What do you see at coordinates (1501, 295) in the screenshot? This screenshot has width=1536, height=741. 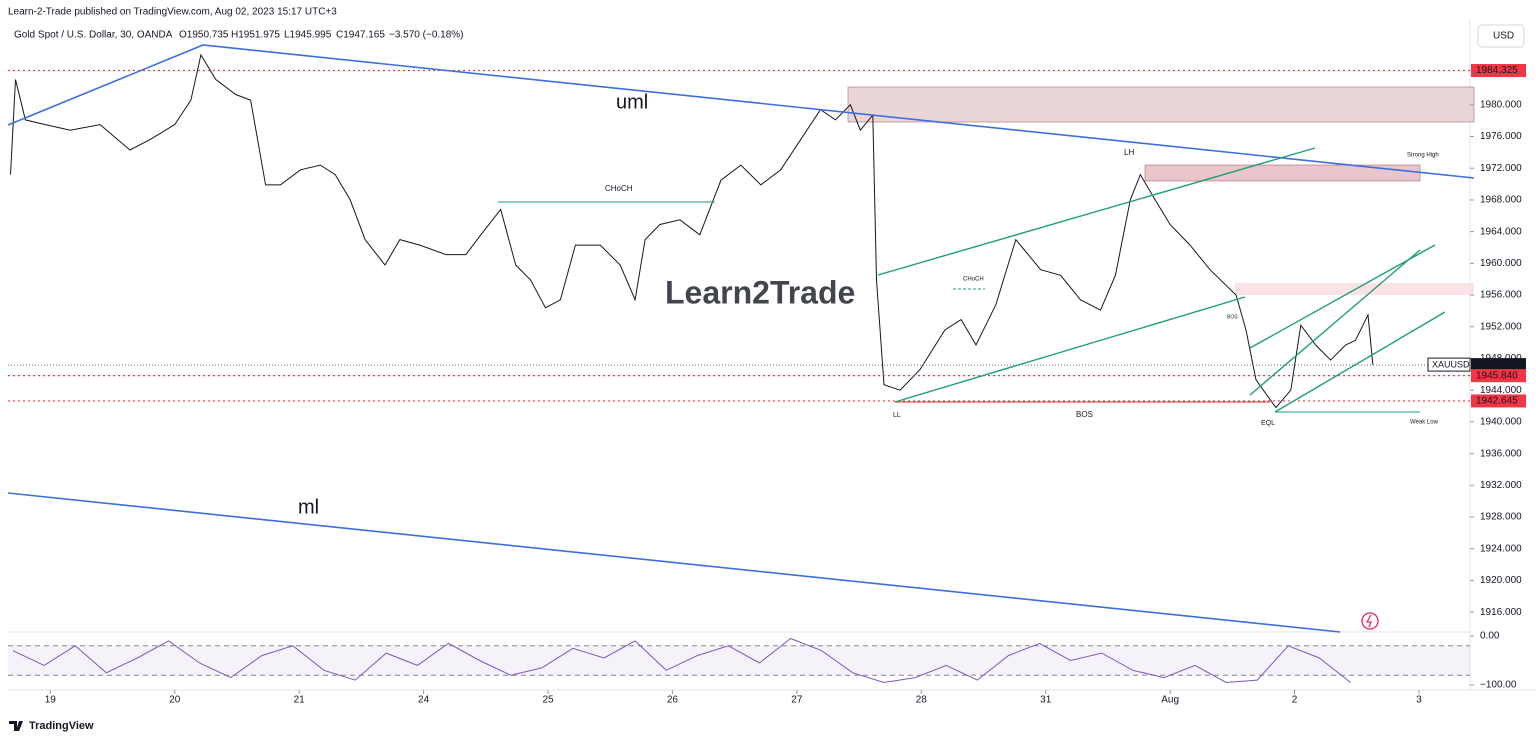 I see `y-tick-label: 1956.000` at bounding box center [1501, 295].